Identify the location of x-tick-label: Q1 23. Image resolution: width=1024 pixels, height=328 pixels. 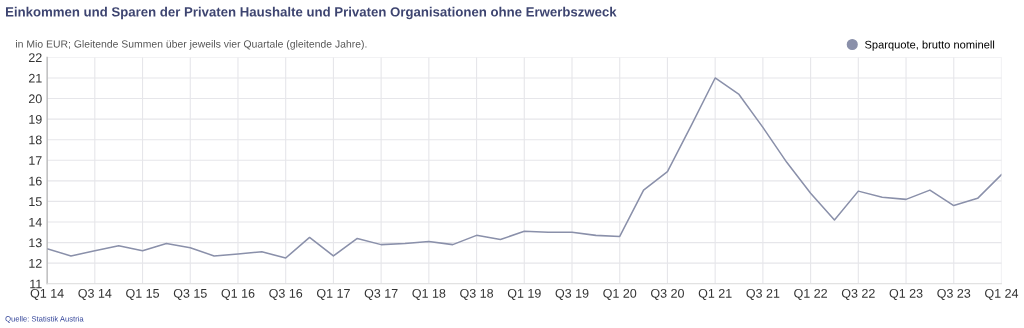
(906, 294).